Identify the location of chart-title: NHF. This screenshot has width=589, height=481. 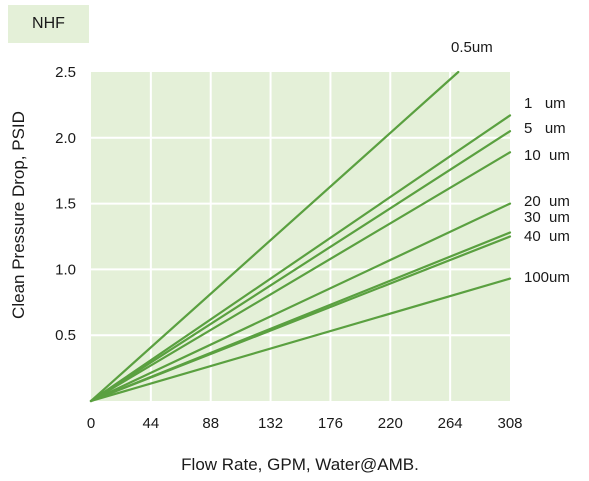
(48, 23).